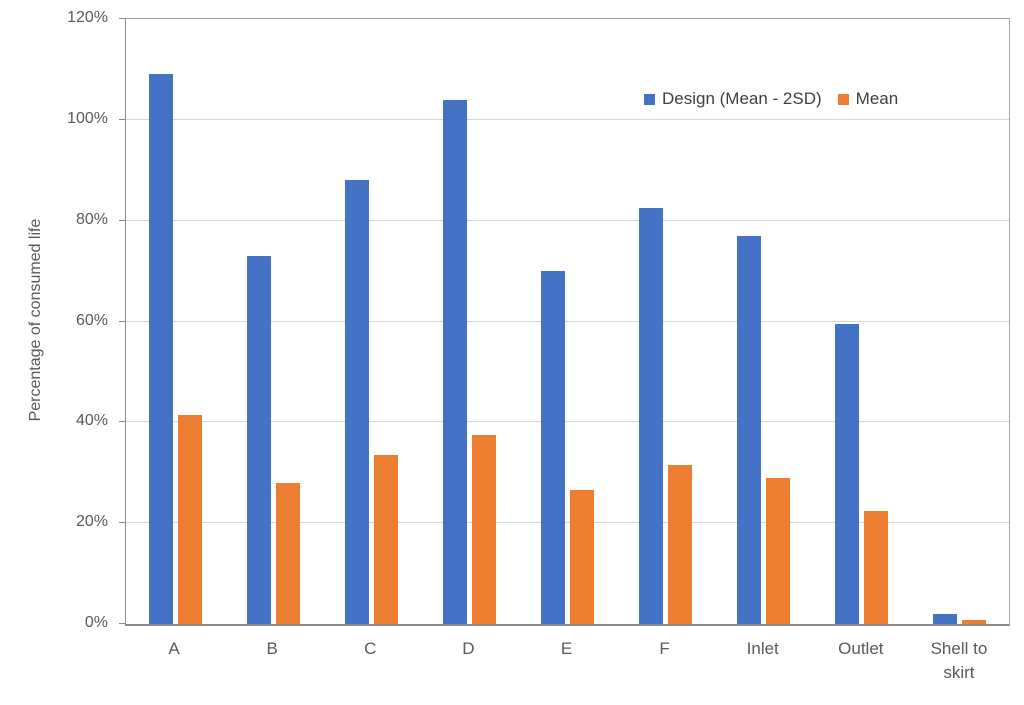 This screenshot has height=705, width=1024. What do you see at coordinates (91, 421) in the screenshot?
I see `y-tick-label-40%: 40%` at bounding box center [91, 421].